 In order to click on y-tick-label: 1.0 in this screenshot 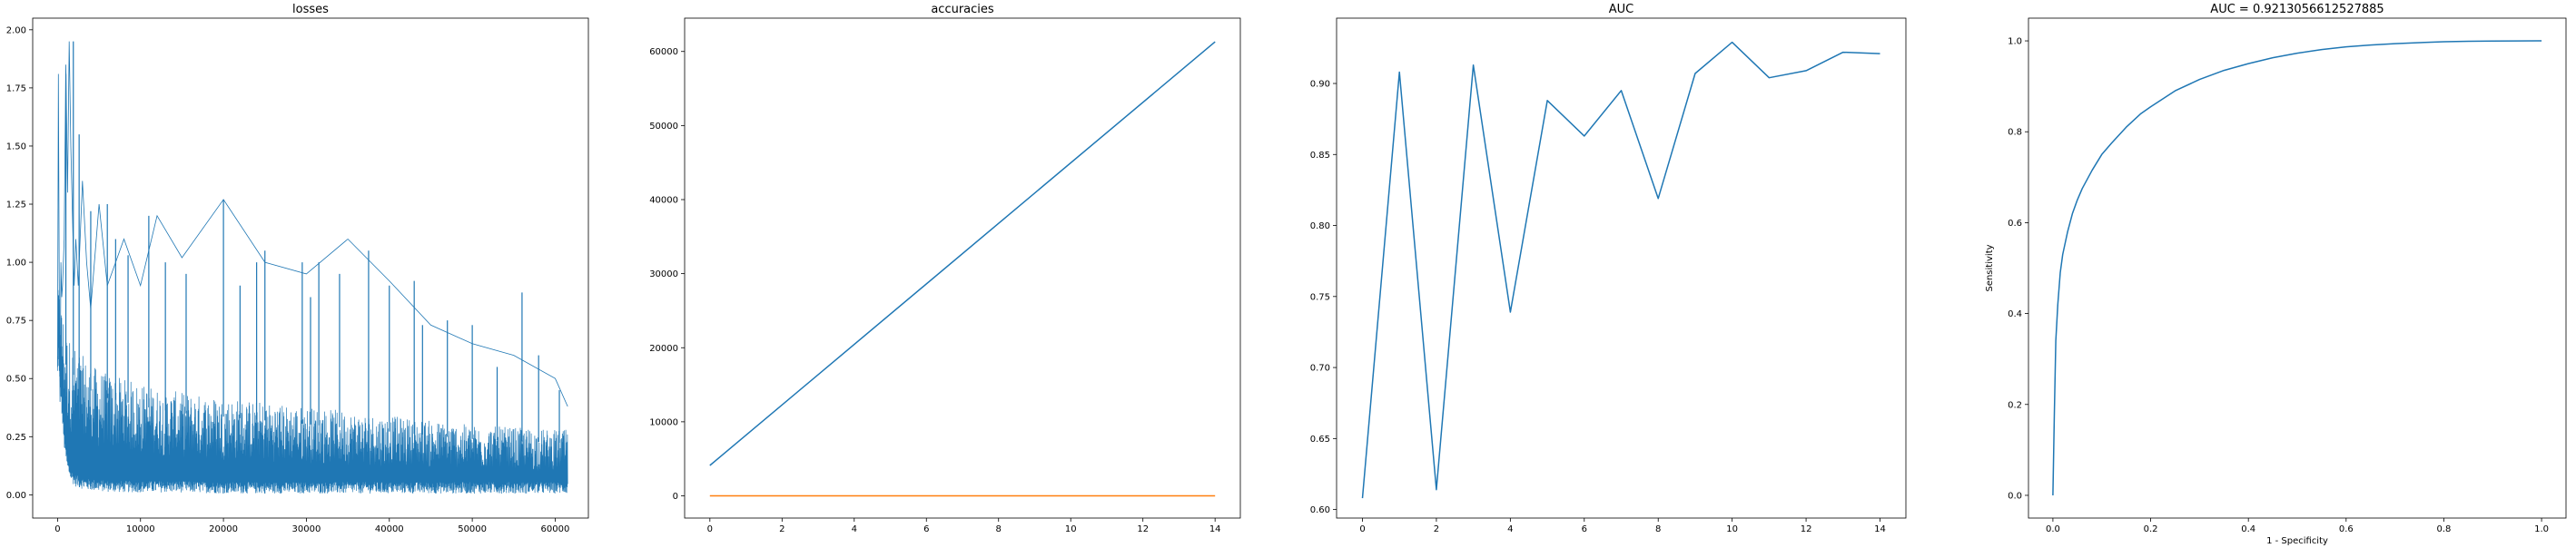, I will do `click(2015, 42)`.